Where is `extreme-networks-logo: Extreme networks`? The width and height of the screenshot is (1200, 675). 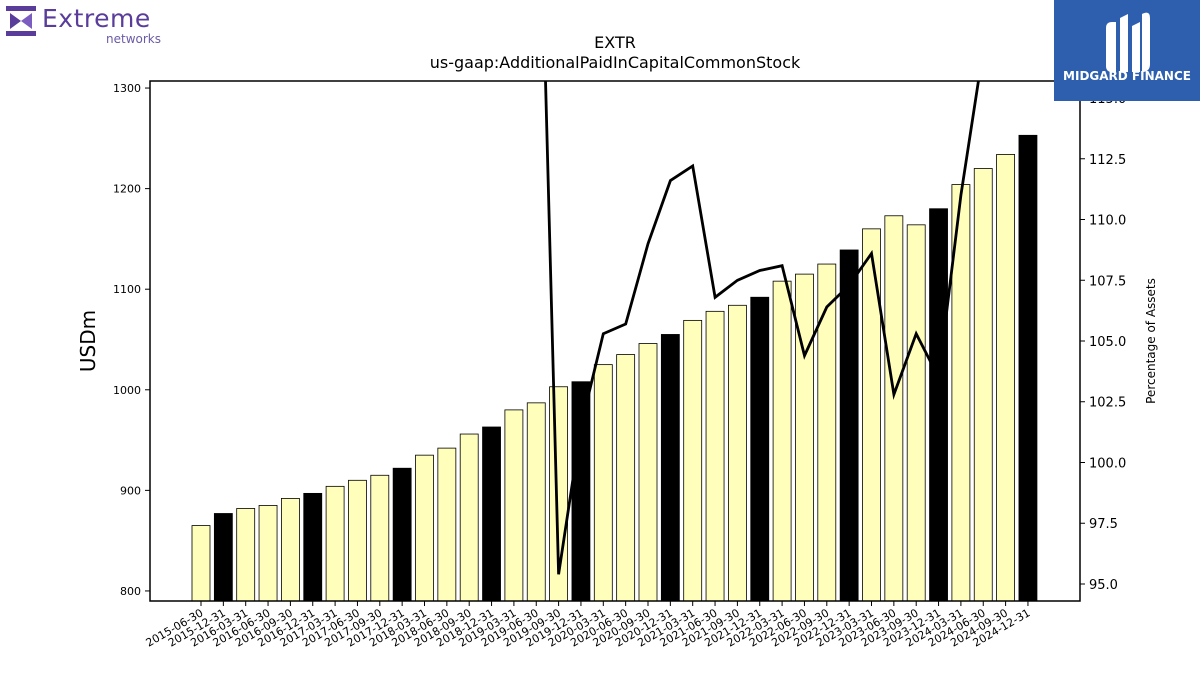
extreme-networks-logo: Extreme networks is located at coordinates (89, 26).